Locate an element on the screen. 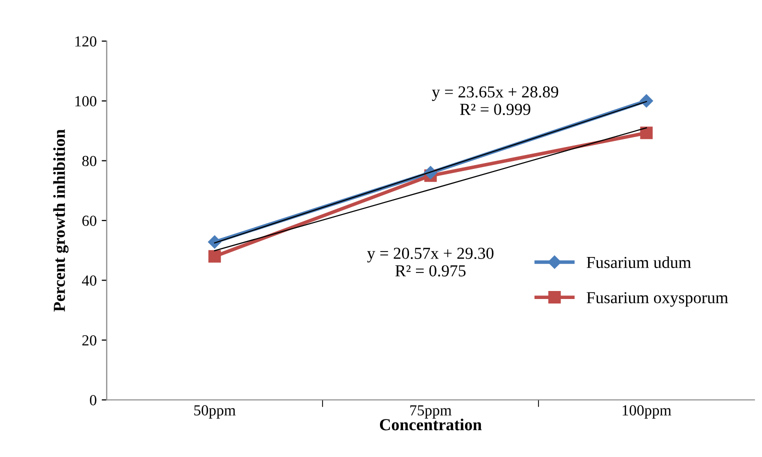  x-tick-label: 50ppm is located at coordinates (215, 412).